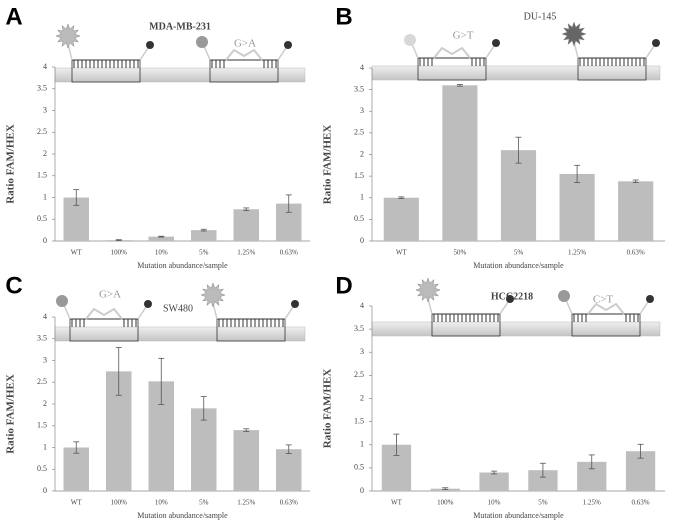 This screenshot has width=675, height=520. I want to click on mutation-annotation: G>A, so click(245, 44).